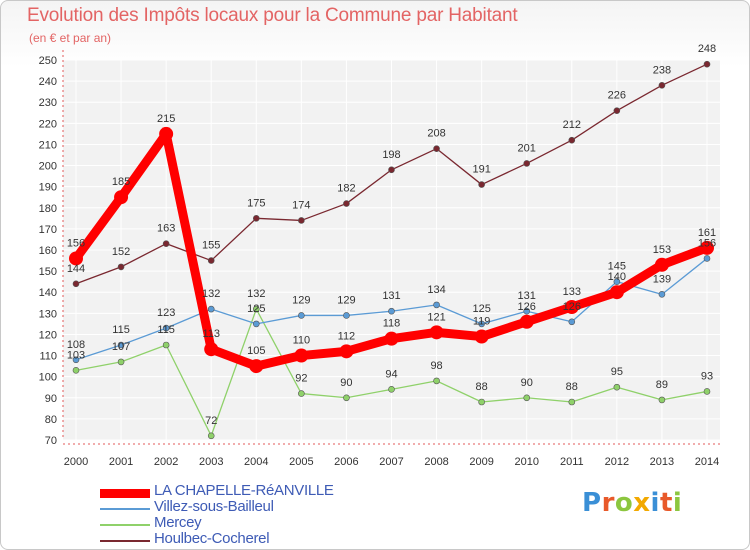  Describe the element at coordinates (662, 279) in the screenshot. I see `data-label-1: 139` at that location.